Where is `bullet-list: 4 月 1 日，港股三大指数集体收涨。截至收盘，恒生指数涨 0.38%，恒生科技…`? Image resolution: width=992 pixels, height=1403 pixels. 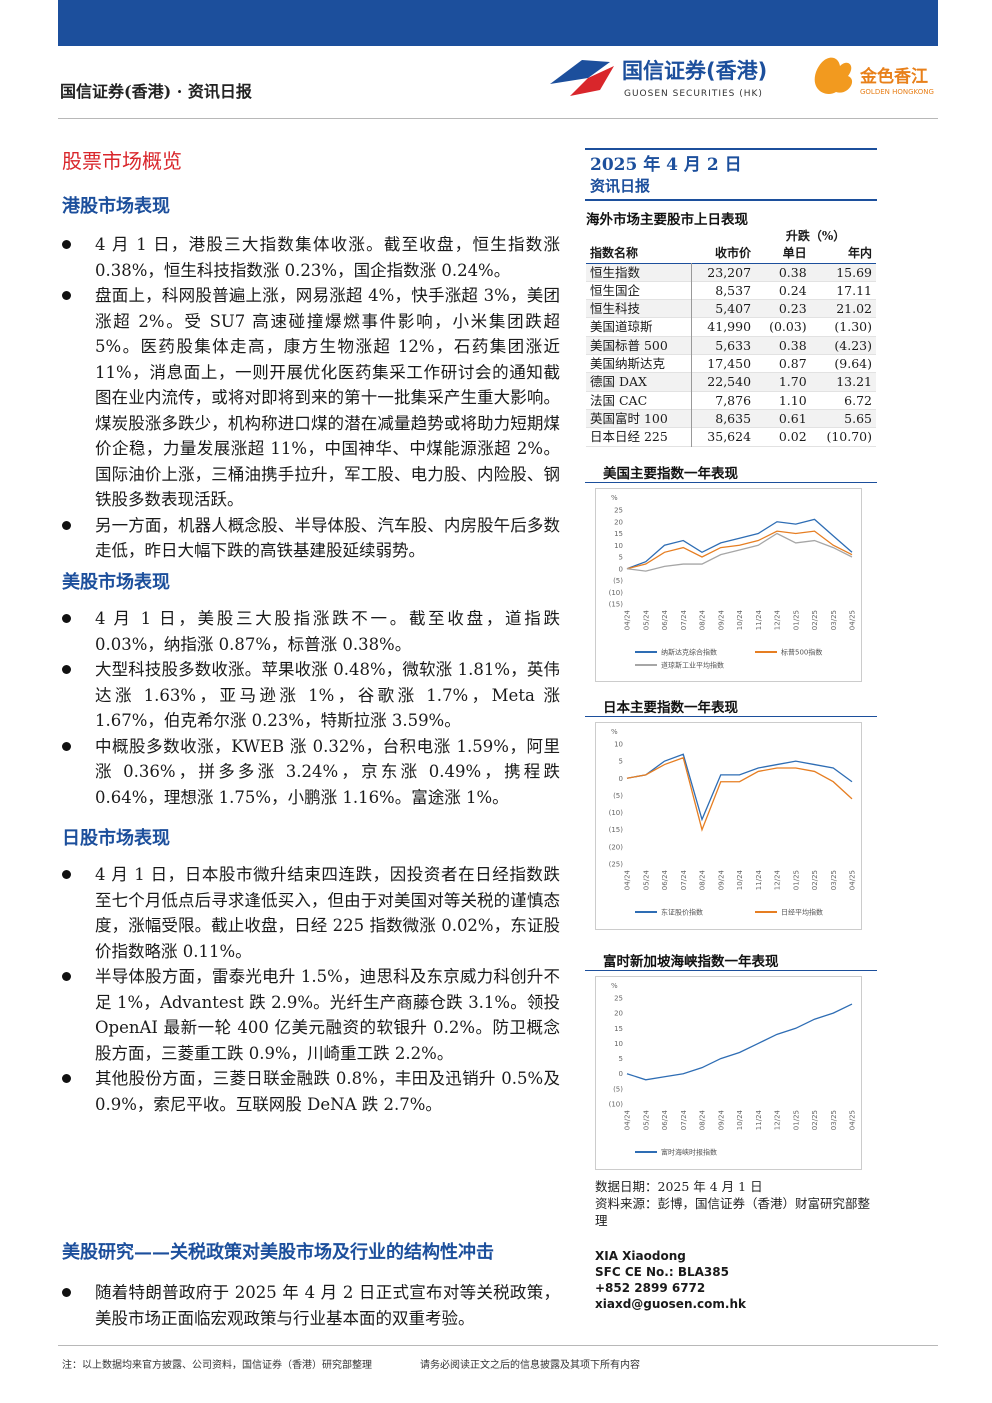
bullet-list: 4 月 1 日，港股三大指数集体收涨。截至收盘，恒生指数涨 0.38%，恒生科技… is located at coordinates (311, 398).